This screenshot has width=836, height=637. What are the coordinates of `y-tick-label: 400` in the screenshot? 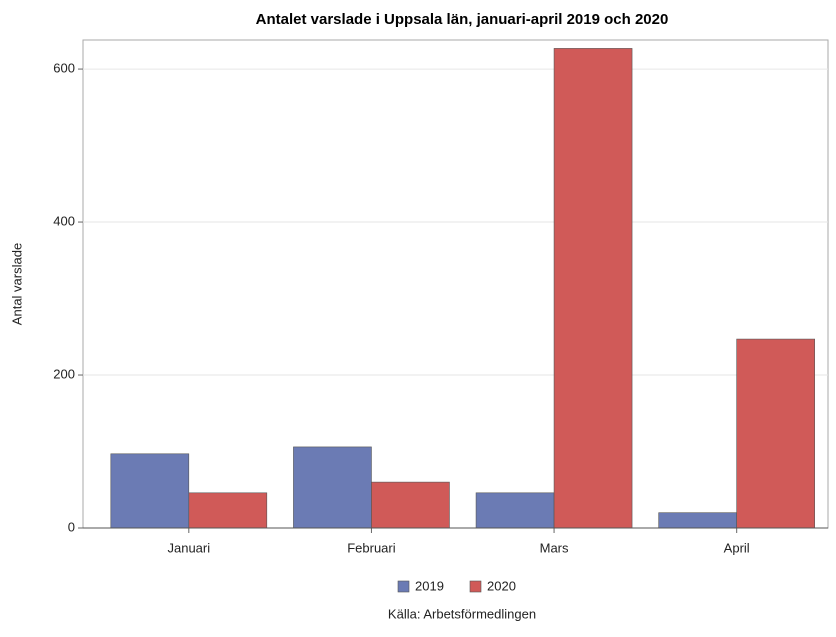 It's located at (64, 220).